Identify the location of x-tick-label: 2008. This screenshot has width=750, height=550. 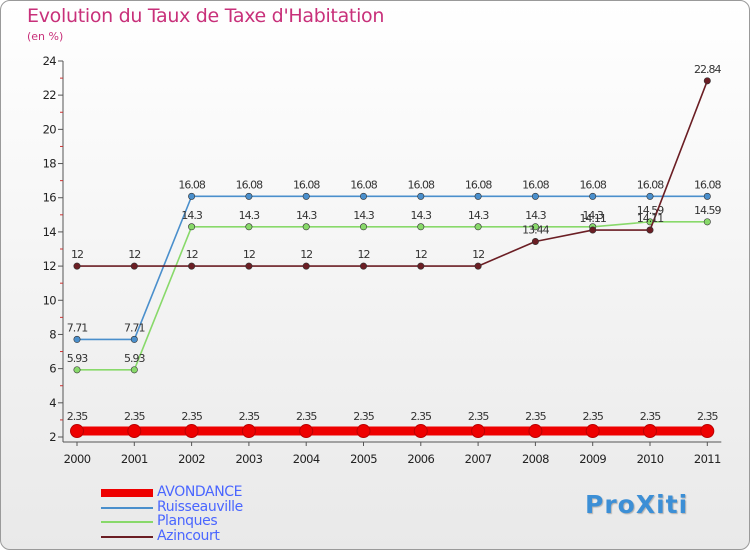
(535, 459).